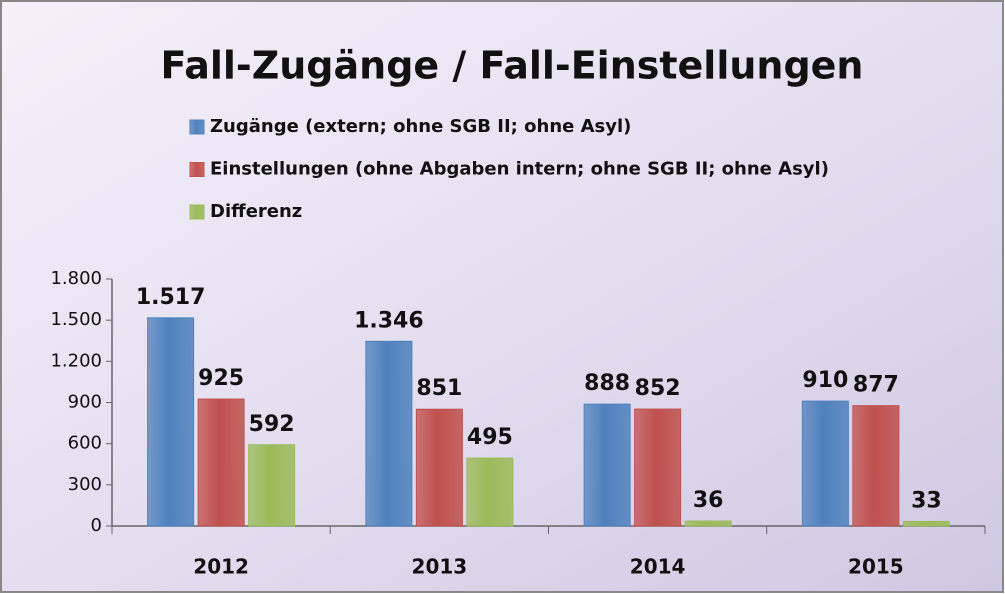  Describe the element at coordinates (926, 500) in the screenshot. I see `data-label: 33` at that location.